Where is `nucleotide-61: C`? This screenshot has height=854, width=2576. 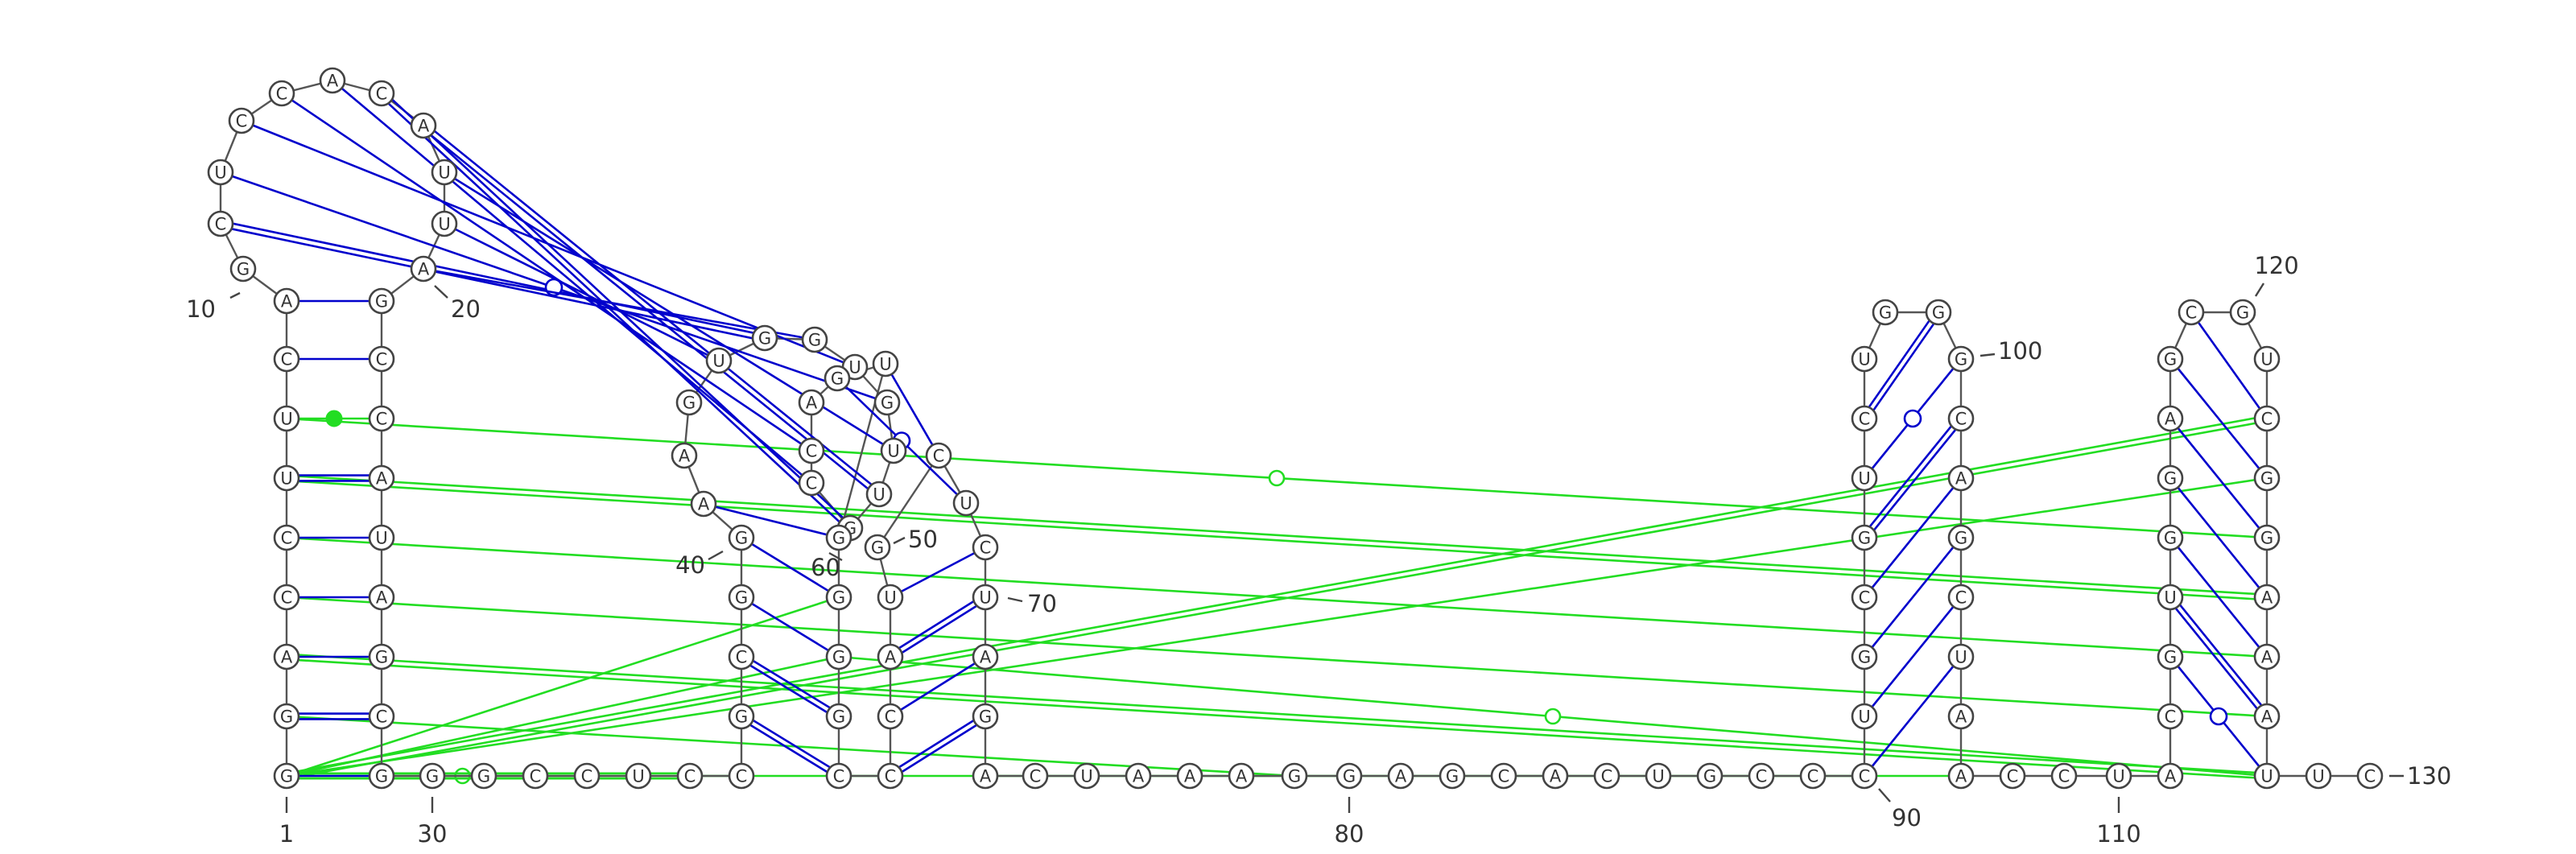
nucleotide-61: C is located at coordinates (838, 776).